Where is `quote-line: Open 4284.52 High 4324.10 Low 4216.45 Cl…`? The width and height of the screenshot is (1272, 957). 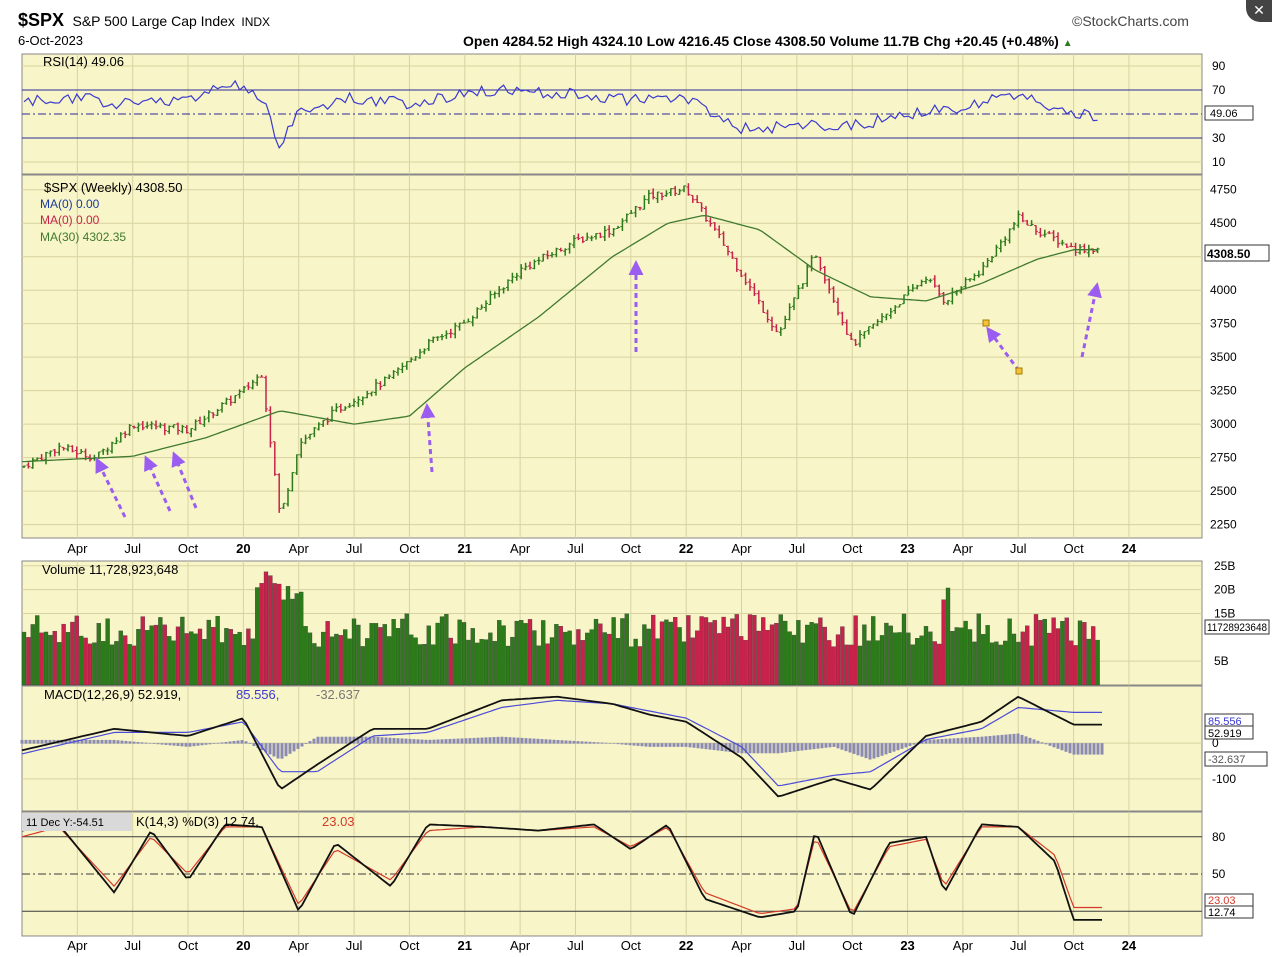
quote-line: Open 4284.52 High 4324.10 Low 4216.45 Cl… is located at coordinates (768, 41).